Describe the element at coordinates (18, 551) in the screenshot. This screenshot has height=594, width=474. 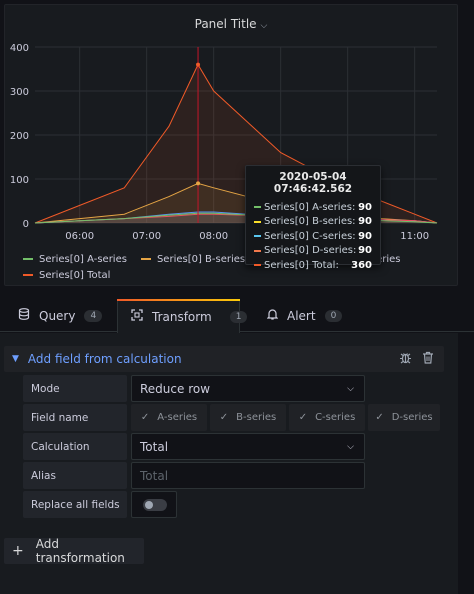
I see `plus-icon: +` at that location.